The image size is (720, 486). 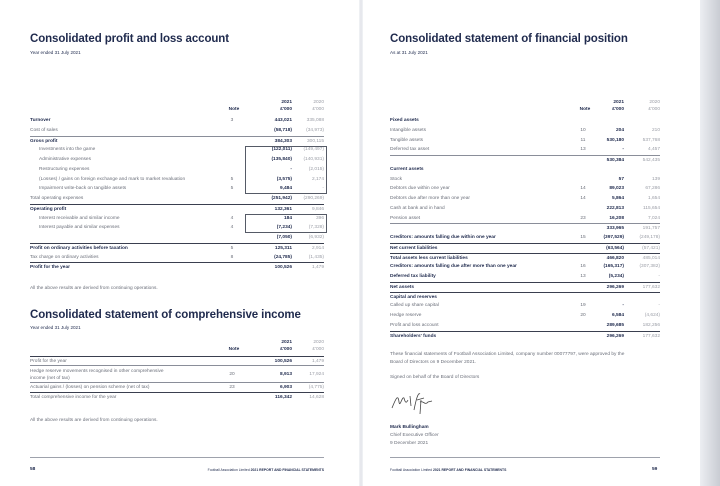 I want to click on footer-rule, so click(x=525, y=457).